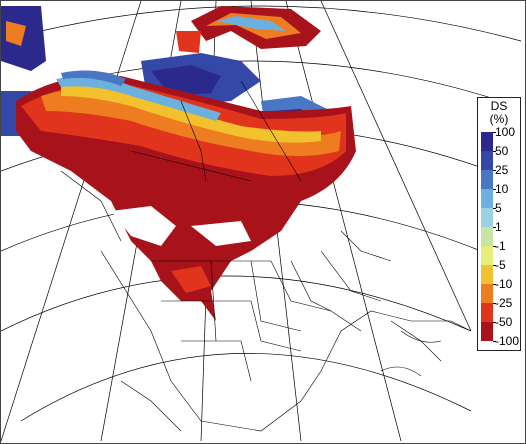 This screenshot has height=444, width=526. I want to click on legend-tick-label: -10, so click(504, 284).